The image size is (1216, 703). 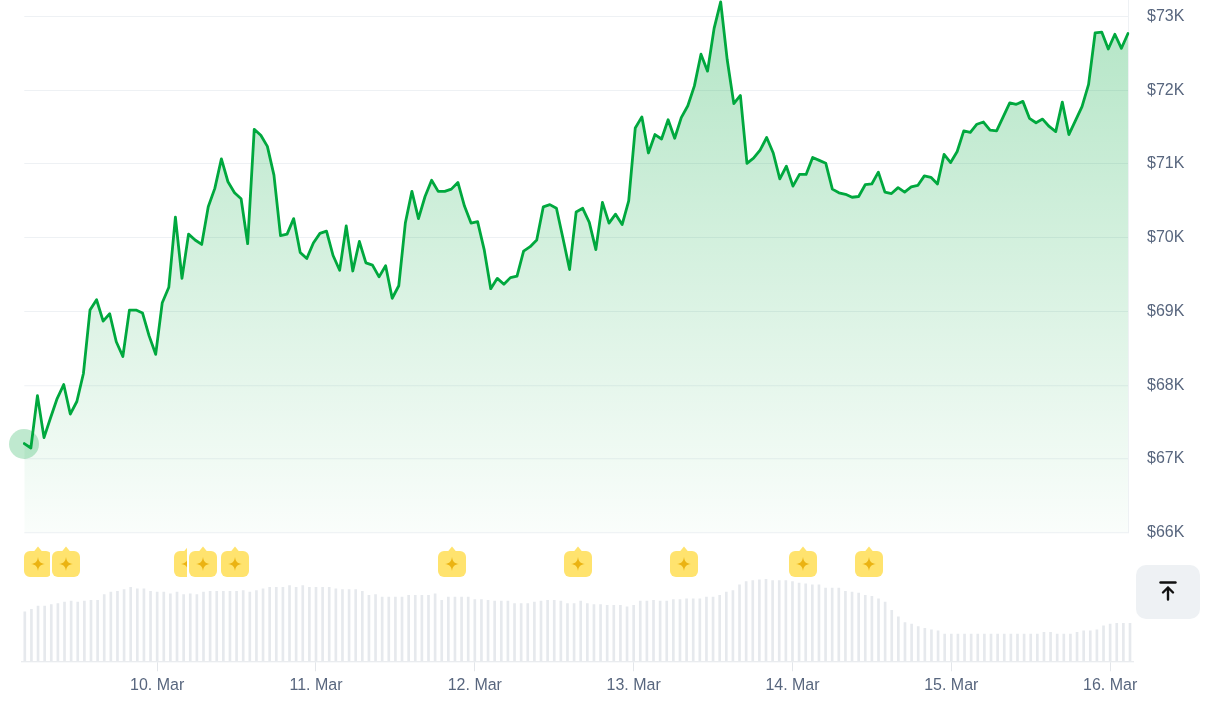 I want to click on x-tick-label: 14. Mar, so click(x=793, y=685).